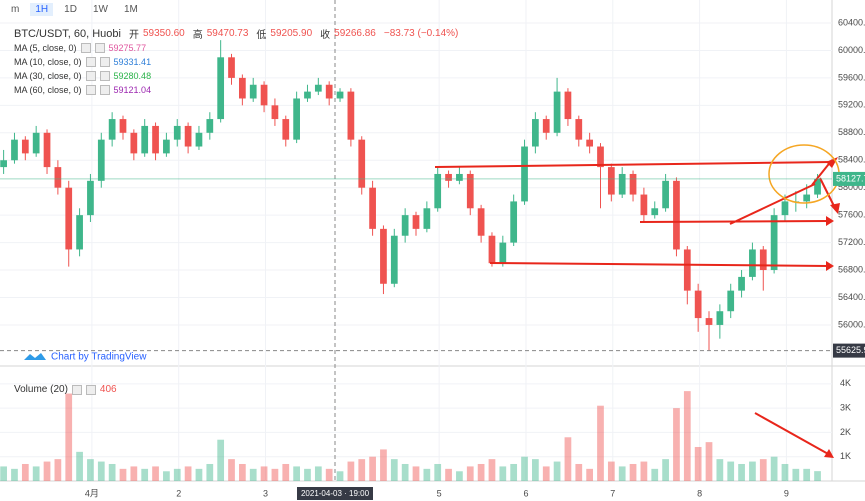 The image size is (865, 501). What do you see at coordinates (99, 357) in the screenshot?
I see `watermark: Chart by TradingView` at bounding box center [99, 357].